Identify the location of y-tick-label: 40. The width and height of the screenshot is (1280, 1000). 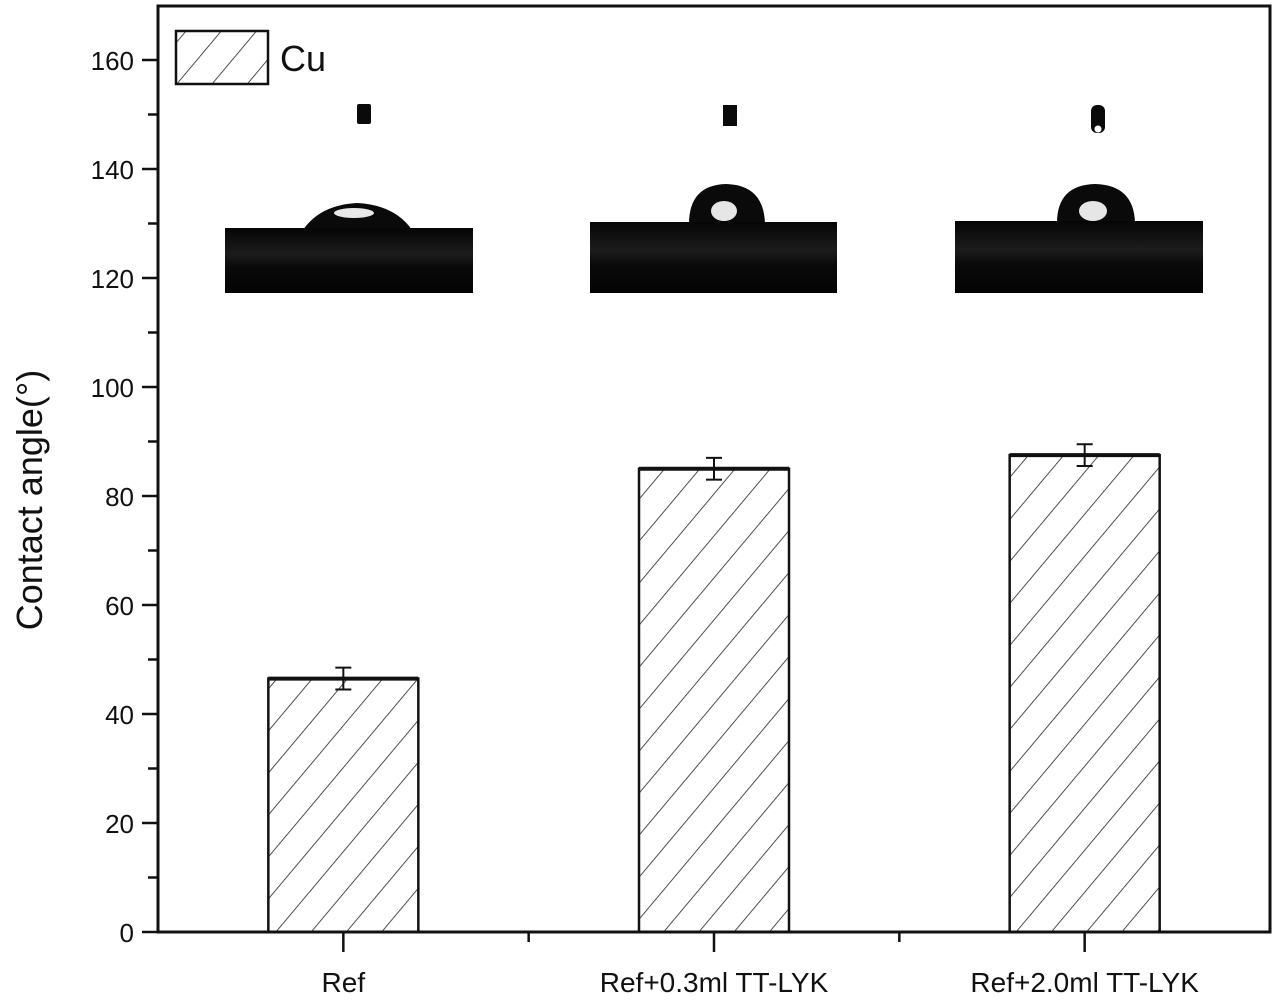
(119, 715).